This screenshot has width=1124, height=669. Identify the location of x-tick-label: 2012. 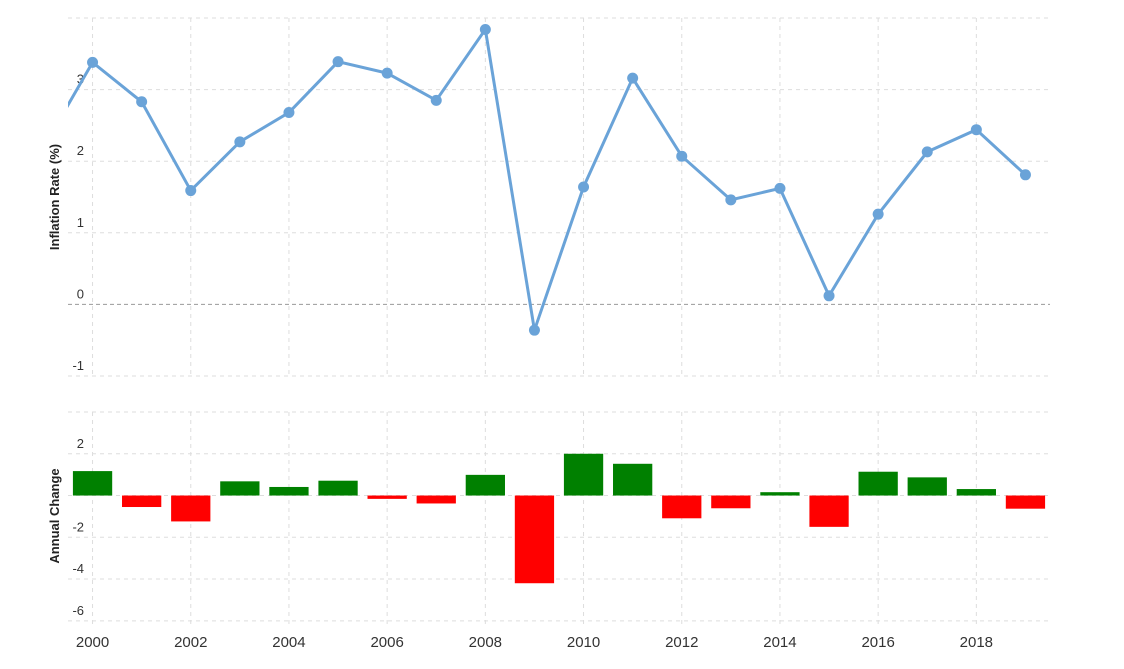
(681, 642).